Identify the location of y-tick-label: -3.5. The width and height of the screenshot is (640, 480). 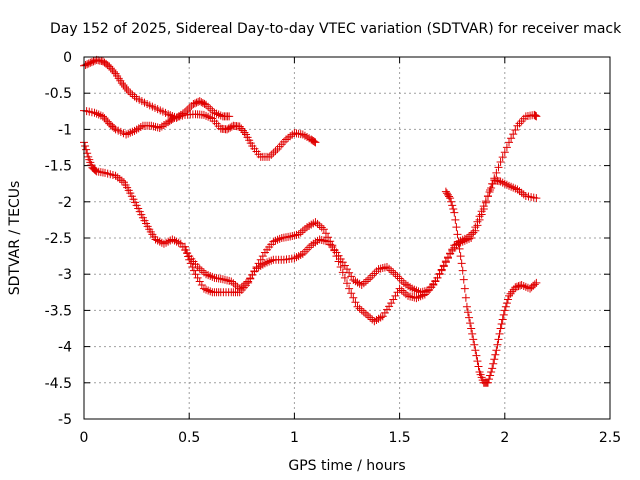
(58, 311).